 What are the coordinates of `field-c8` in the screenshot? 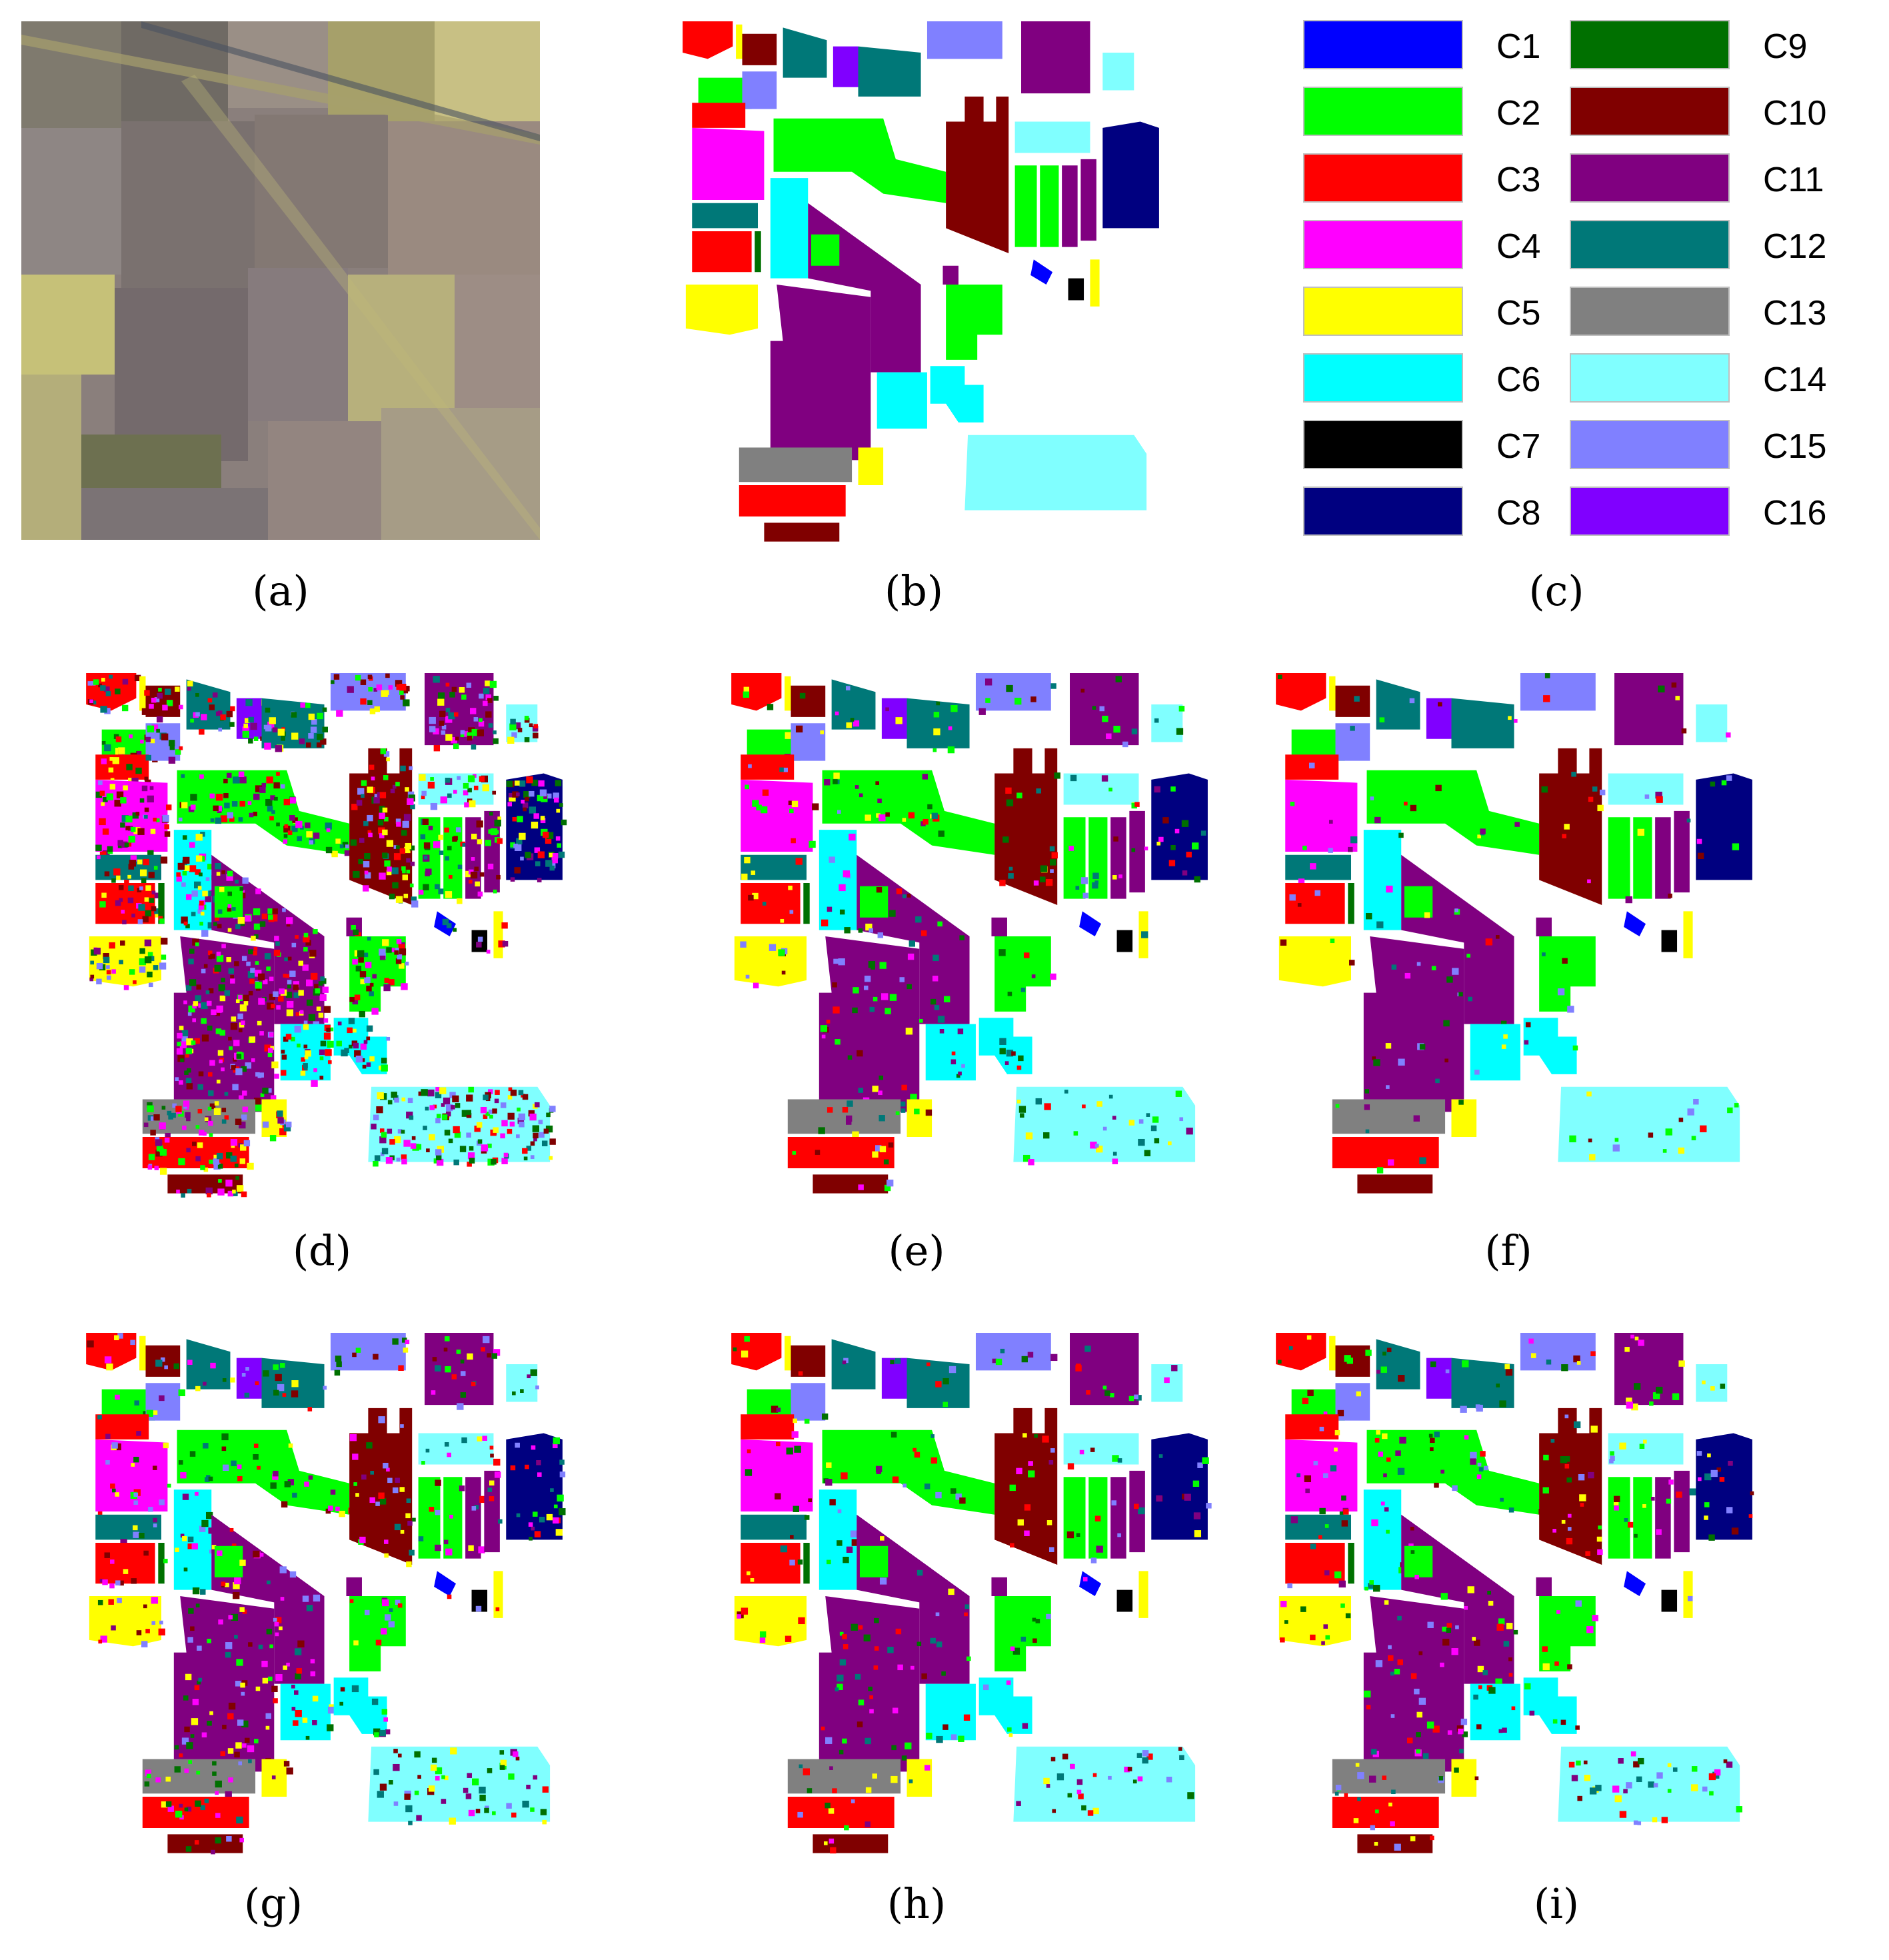 It's located at (1724, 1487).